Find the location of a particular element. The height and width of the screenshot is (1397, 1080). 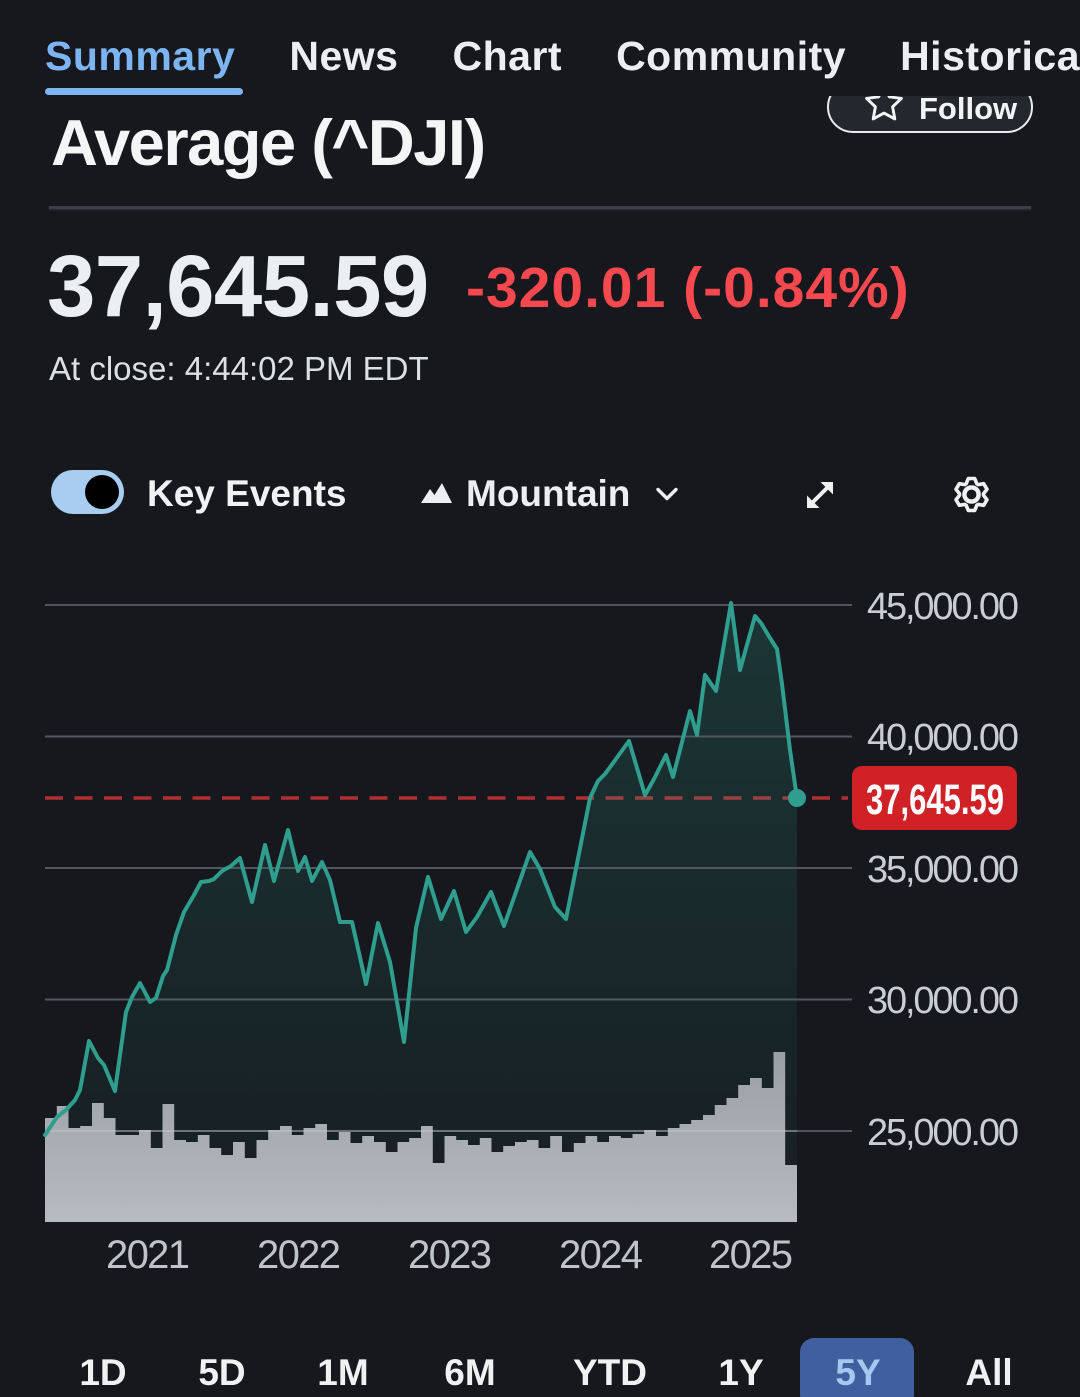

svg-text: 40,000.00 is located at coordinates (943, 738).